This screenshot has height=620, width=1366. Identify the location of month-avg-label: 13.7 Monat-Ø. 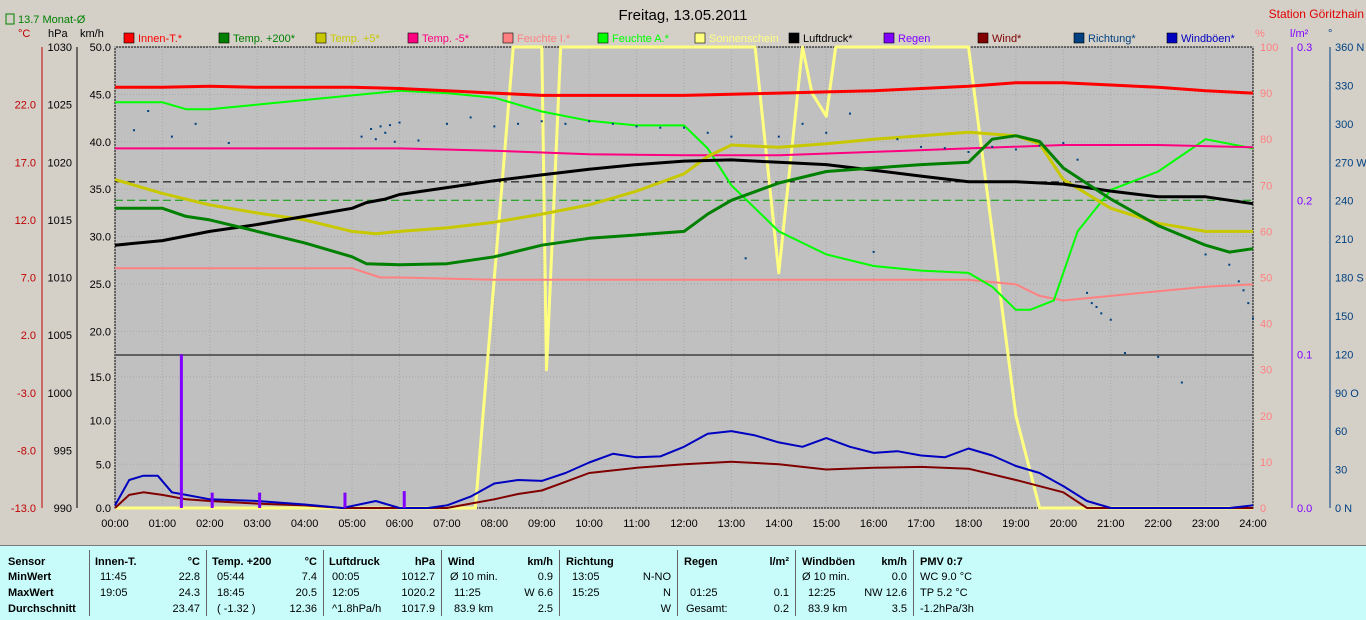
(52, 20).